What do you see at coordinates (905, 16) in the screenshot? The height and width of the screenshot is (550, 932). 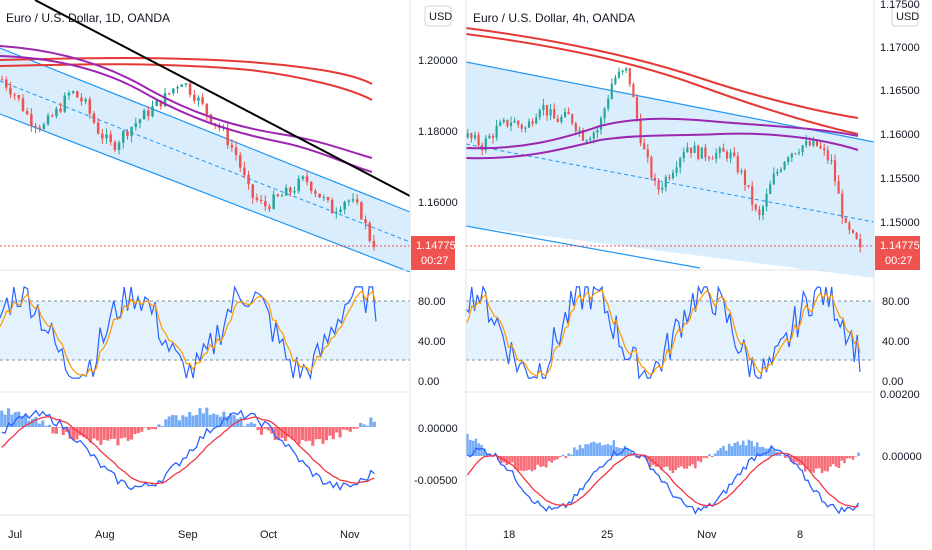 I see `h4-currency-button` at bounding box center [905, 16].